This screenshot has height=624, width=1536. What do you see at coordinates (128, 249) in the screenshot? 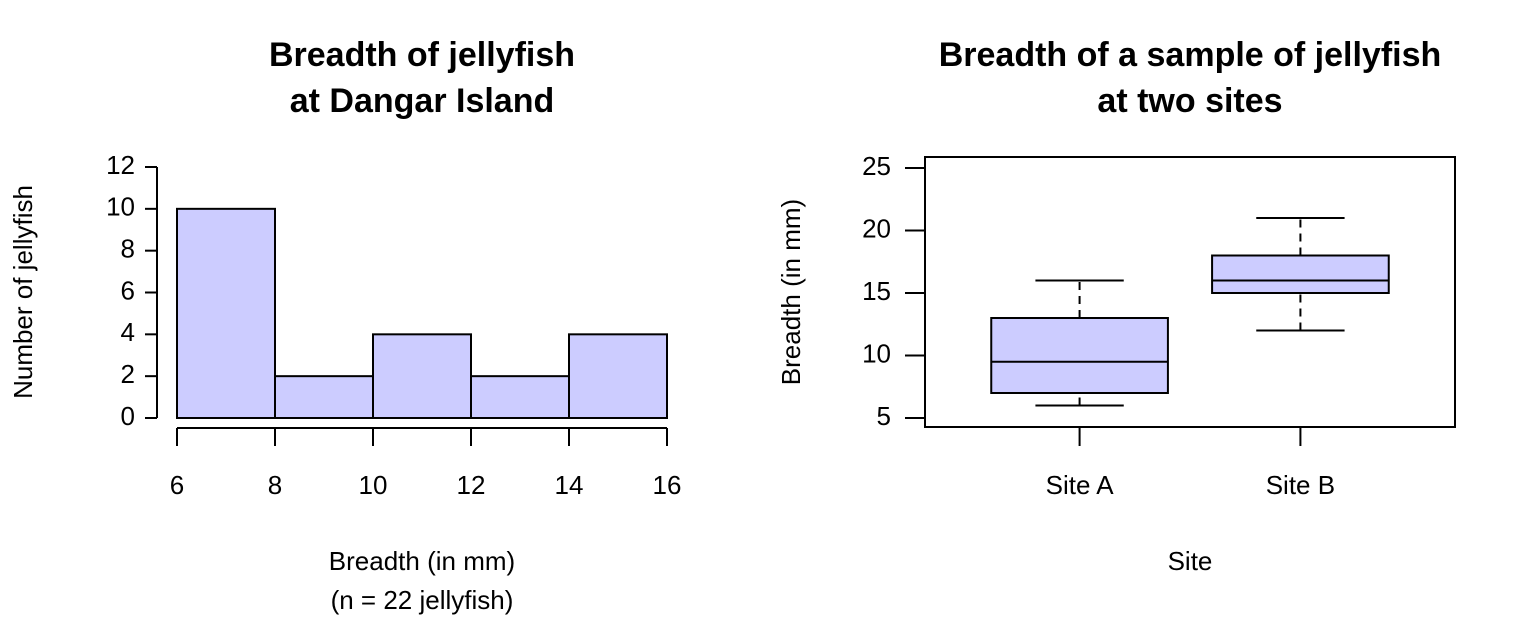
I see `y-tick-label: 8` at bounding box center [128, 249].